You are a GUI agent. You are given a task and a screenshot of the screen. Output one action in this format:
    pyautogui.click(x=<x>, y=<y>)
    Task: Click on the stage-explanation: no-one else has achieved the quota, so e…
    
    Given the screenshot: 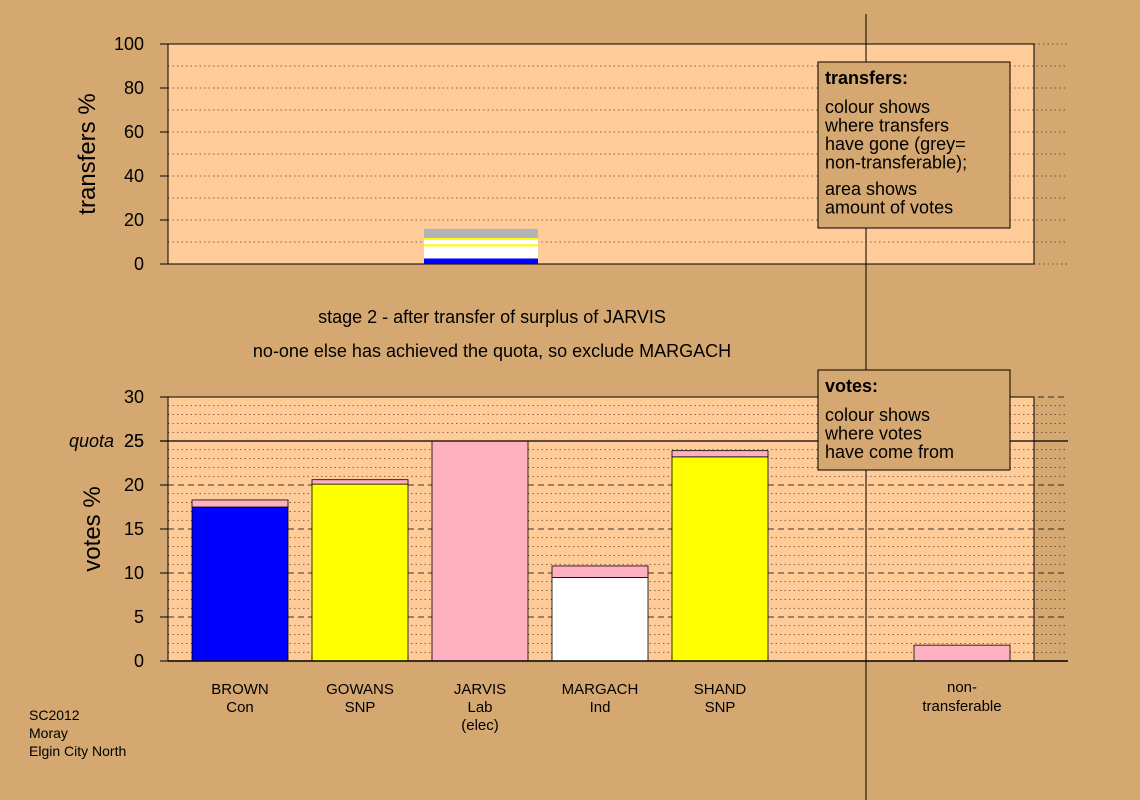 What is the action you would take?
    pyautogui.click(x=492, y=351)
    